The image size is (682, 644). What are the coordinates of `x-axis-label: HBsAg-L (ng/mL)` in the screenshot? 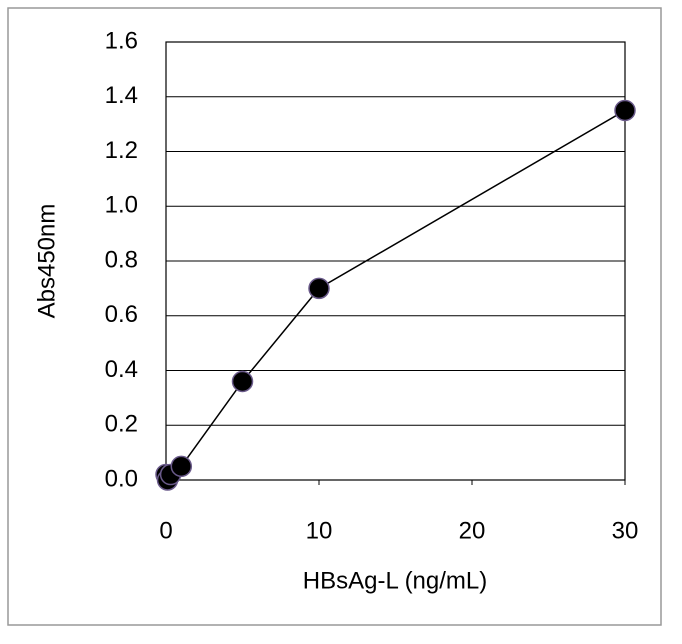 It's located at (395, 580).